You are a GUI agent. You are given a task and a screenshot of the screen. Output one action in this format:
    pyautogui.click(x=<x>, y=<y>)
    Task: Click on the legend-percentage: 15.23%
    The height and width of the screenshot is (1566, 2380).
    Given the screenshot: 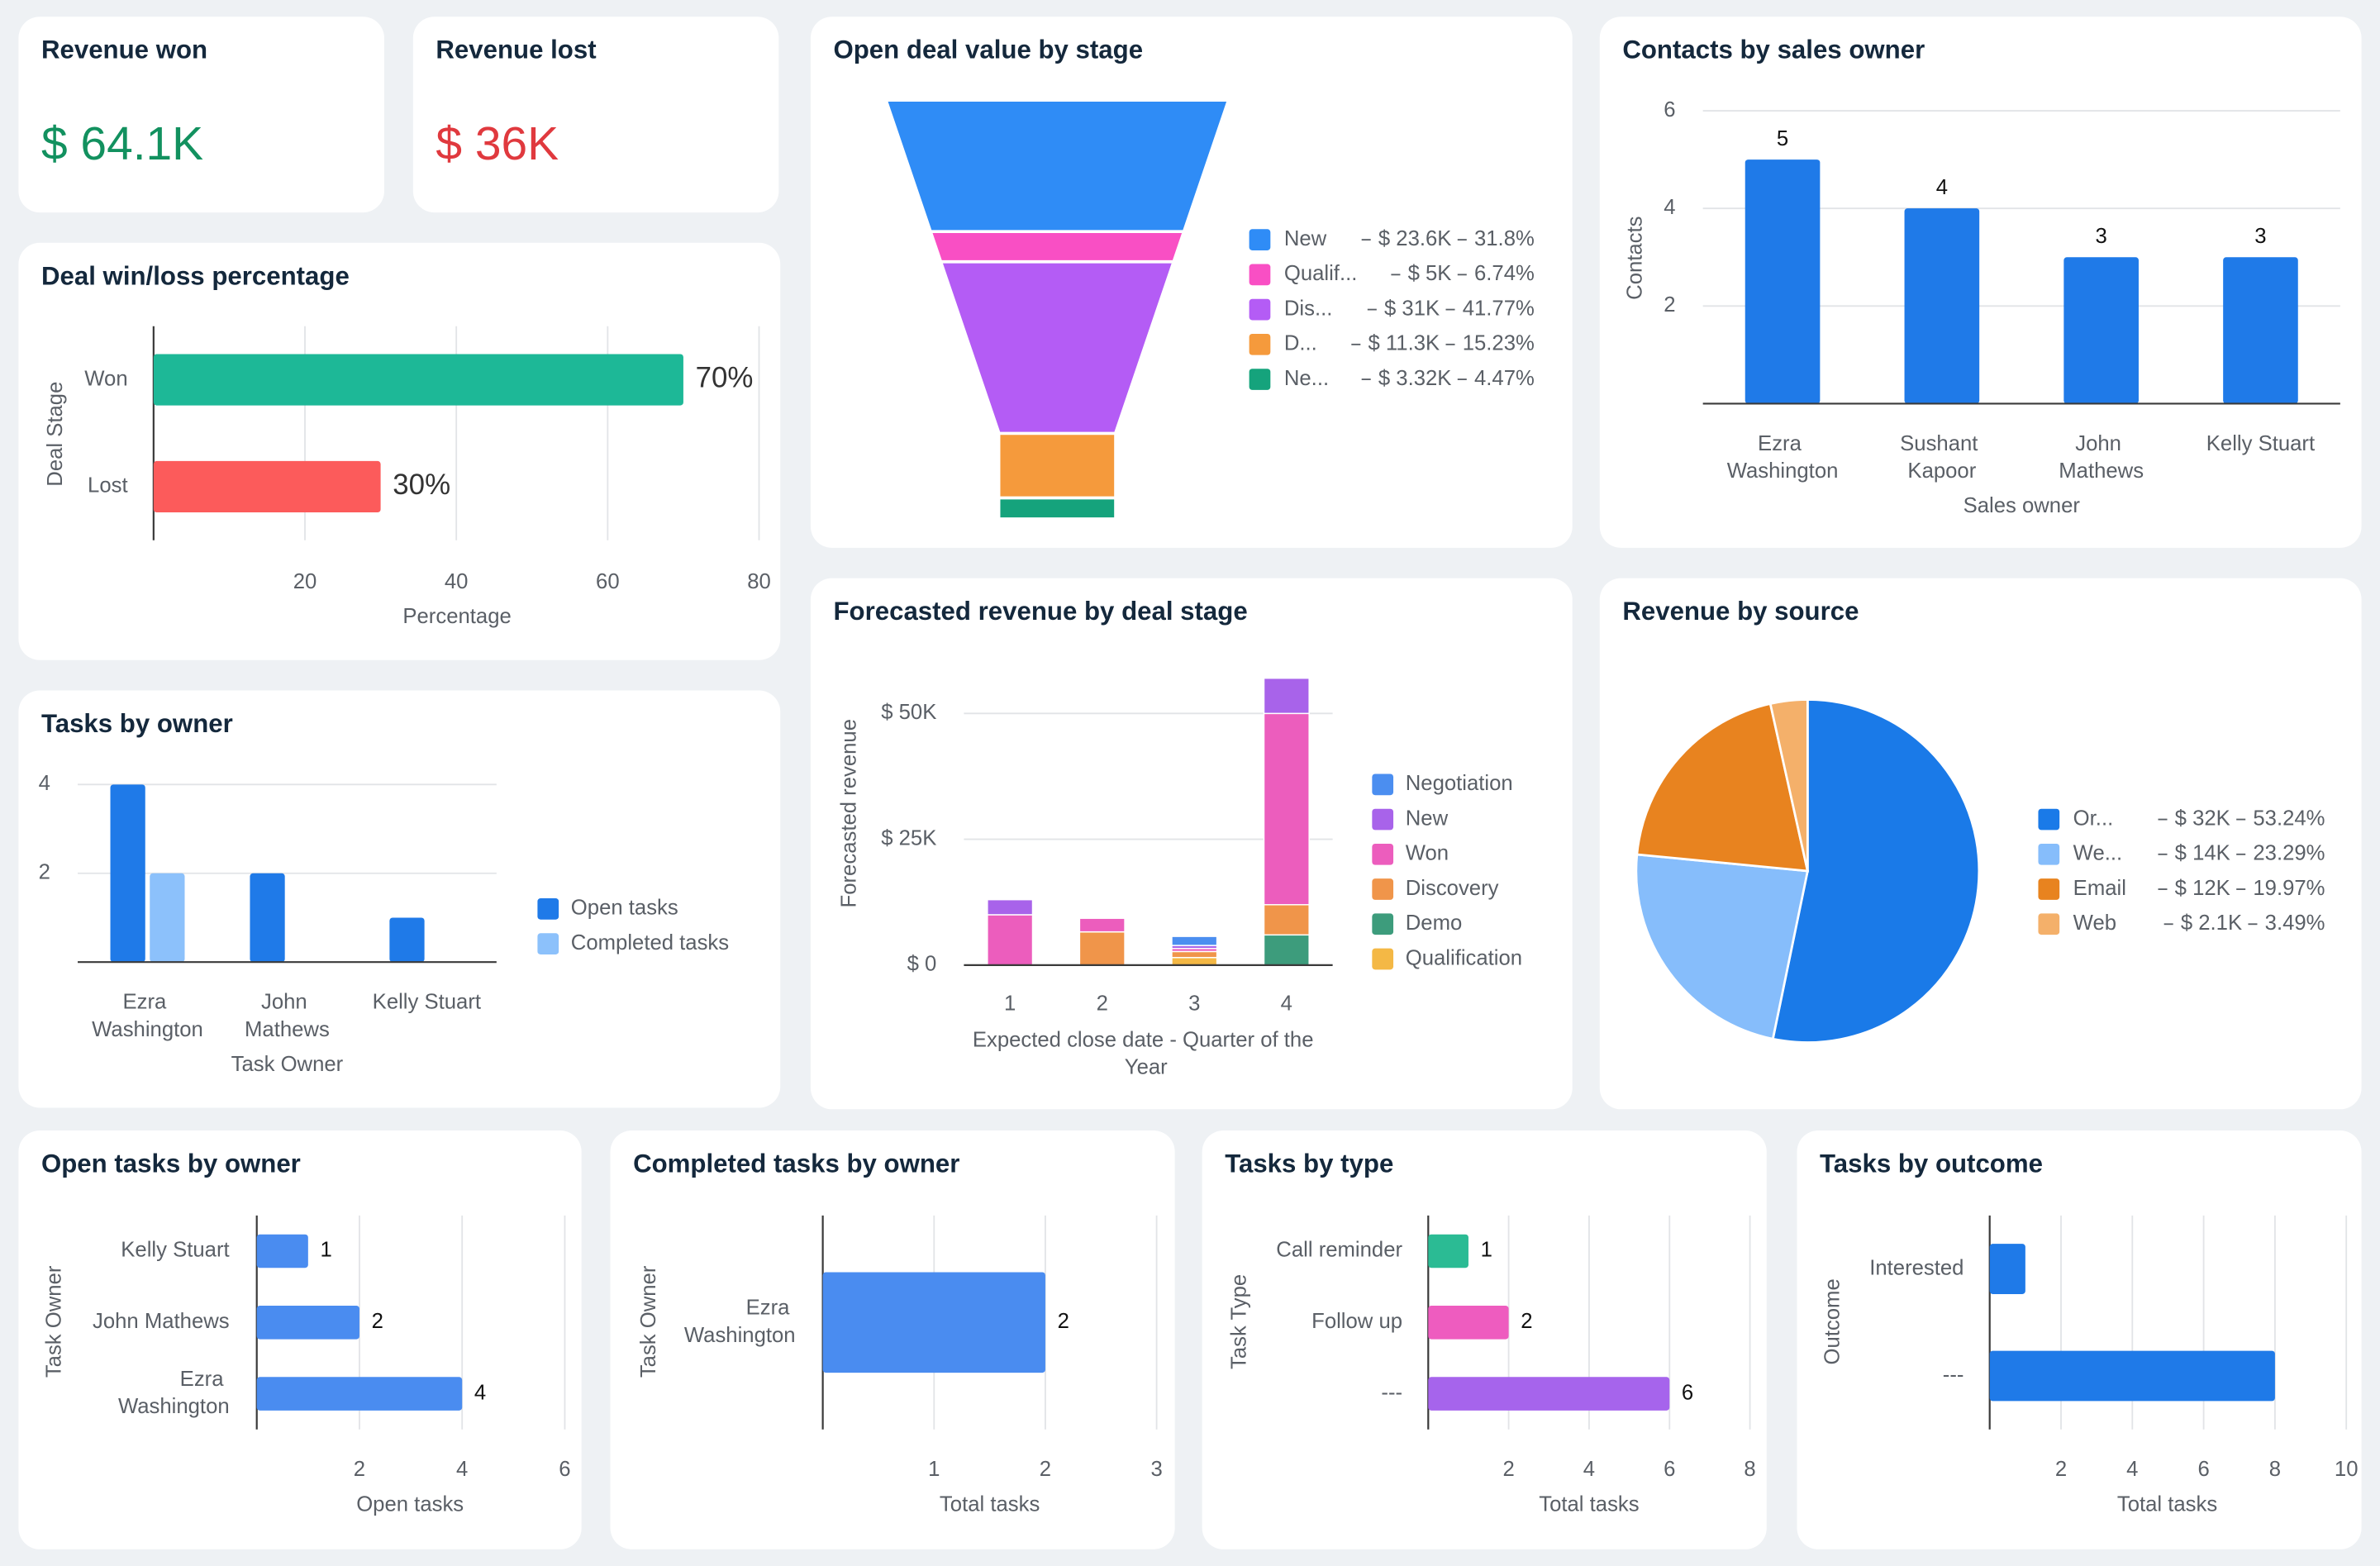 What is the action you would take?
    pyautogui.click(x=1499, y=343)
    